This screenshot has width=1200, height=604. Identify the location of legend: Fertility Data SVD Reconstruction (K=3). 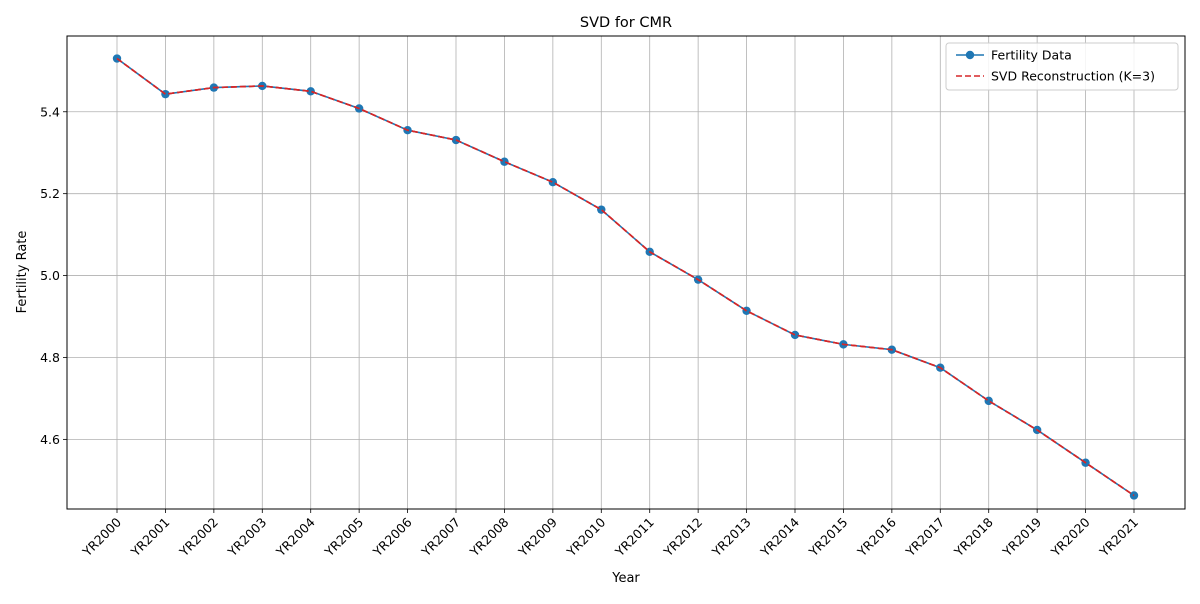
(1062, 66).